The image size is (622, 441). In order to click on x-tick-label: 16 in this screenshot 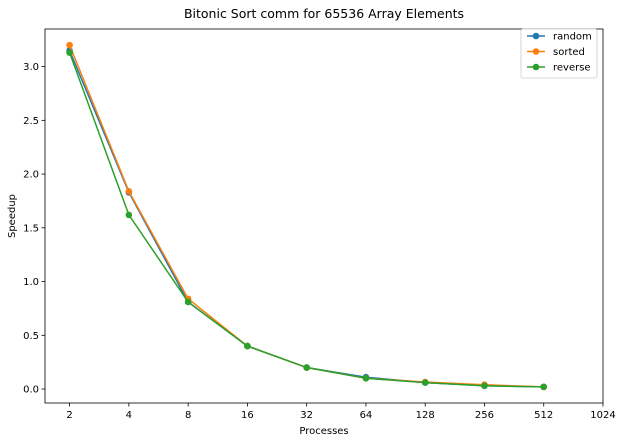, I will do `click(247, 415)`.